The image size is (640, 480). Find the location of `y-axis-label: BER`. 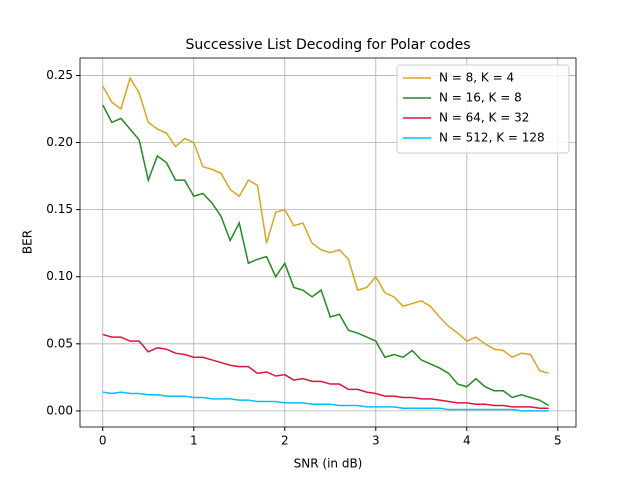

y-axis-label: BER is located at coordinates (28, 242).